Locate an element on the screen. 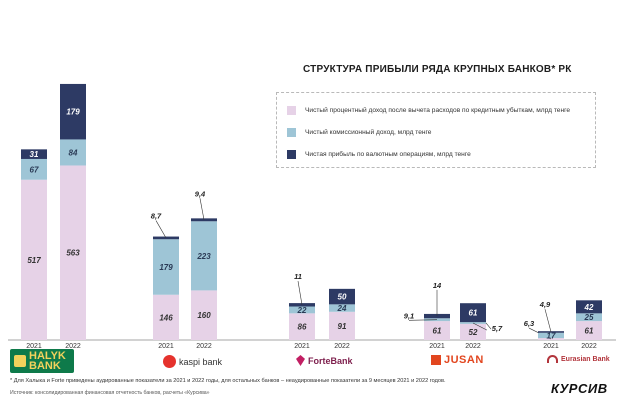 The height and width of the screenshot is (403, 624). bar-eurasian-2022-interest-income is located at coordinates (589, 330).